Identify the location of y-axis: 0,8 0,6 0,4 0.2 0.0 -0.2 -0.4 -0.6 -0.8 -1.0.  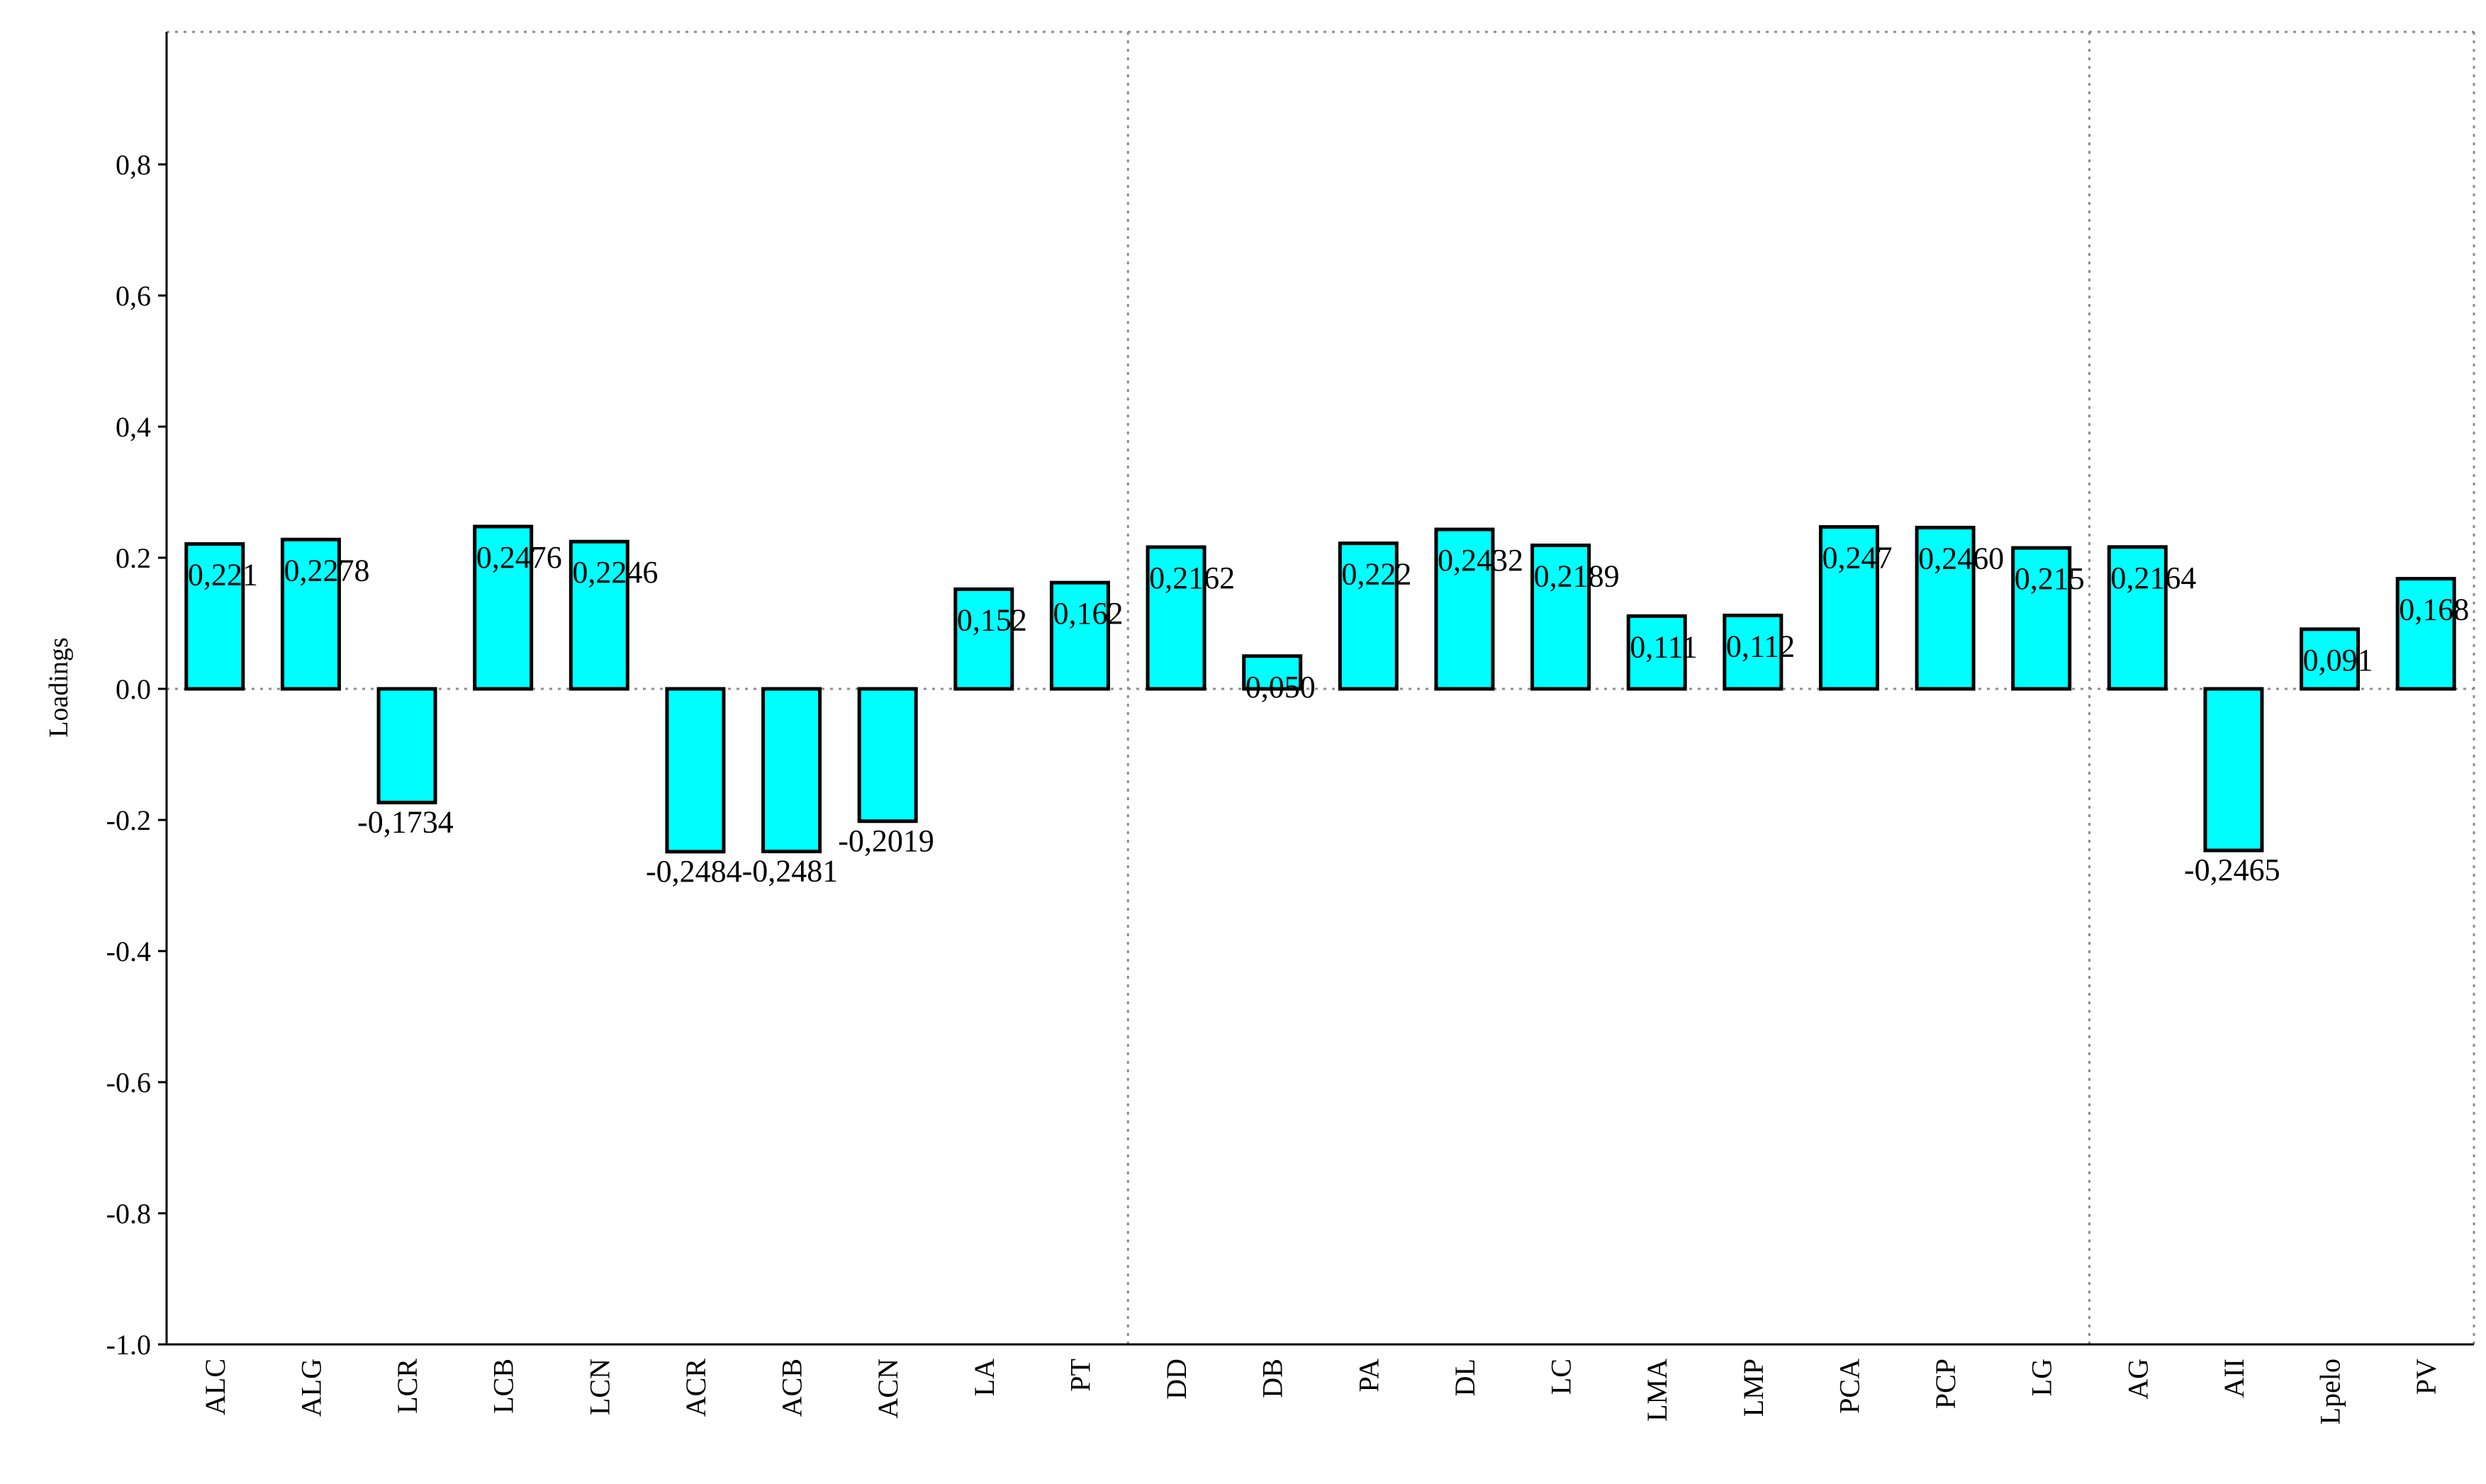
(137, 696).